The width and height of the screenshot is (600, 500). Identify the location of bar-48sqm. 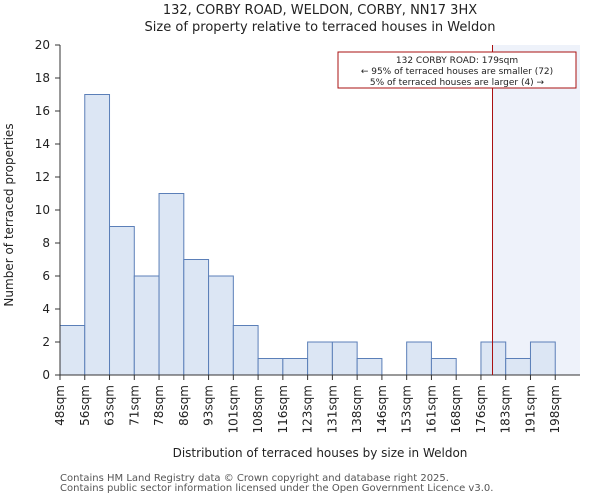
(72, 350).